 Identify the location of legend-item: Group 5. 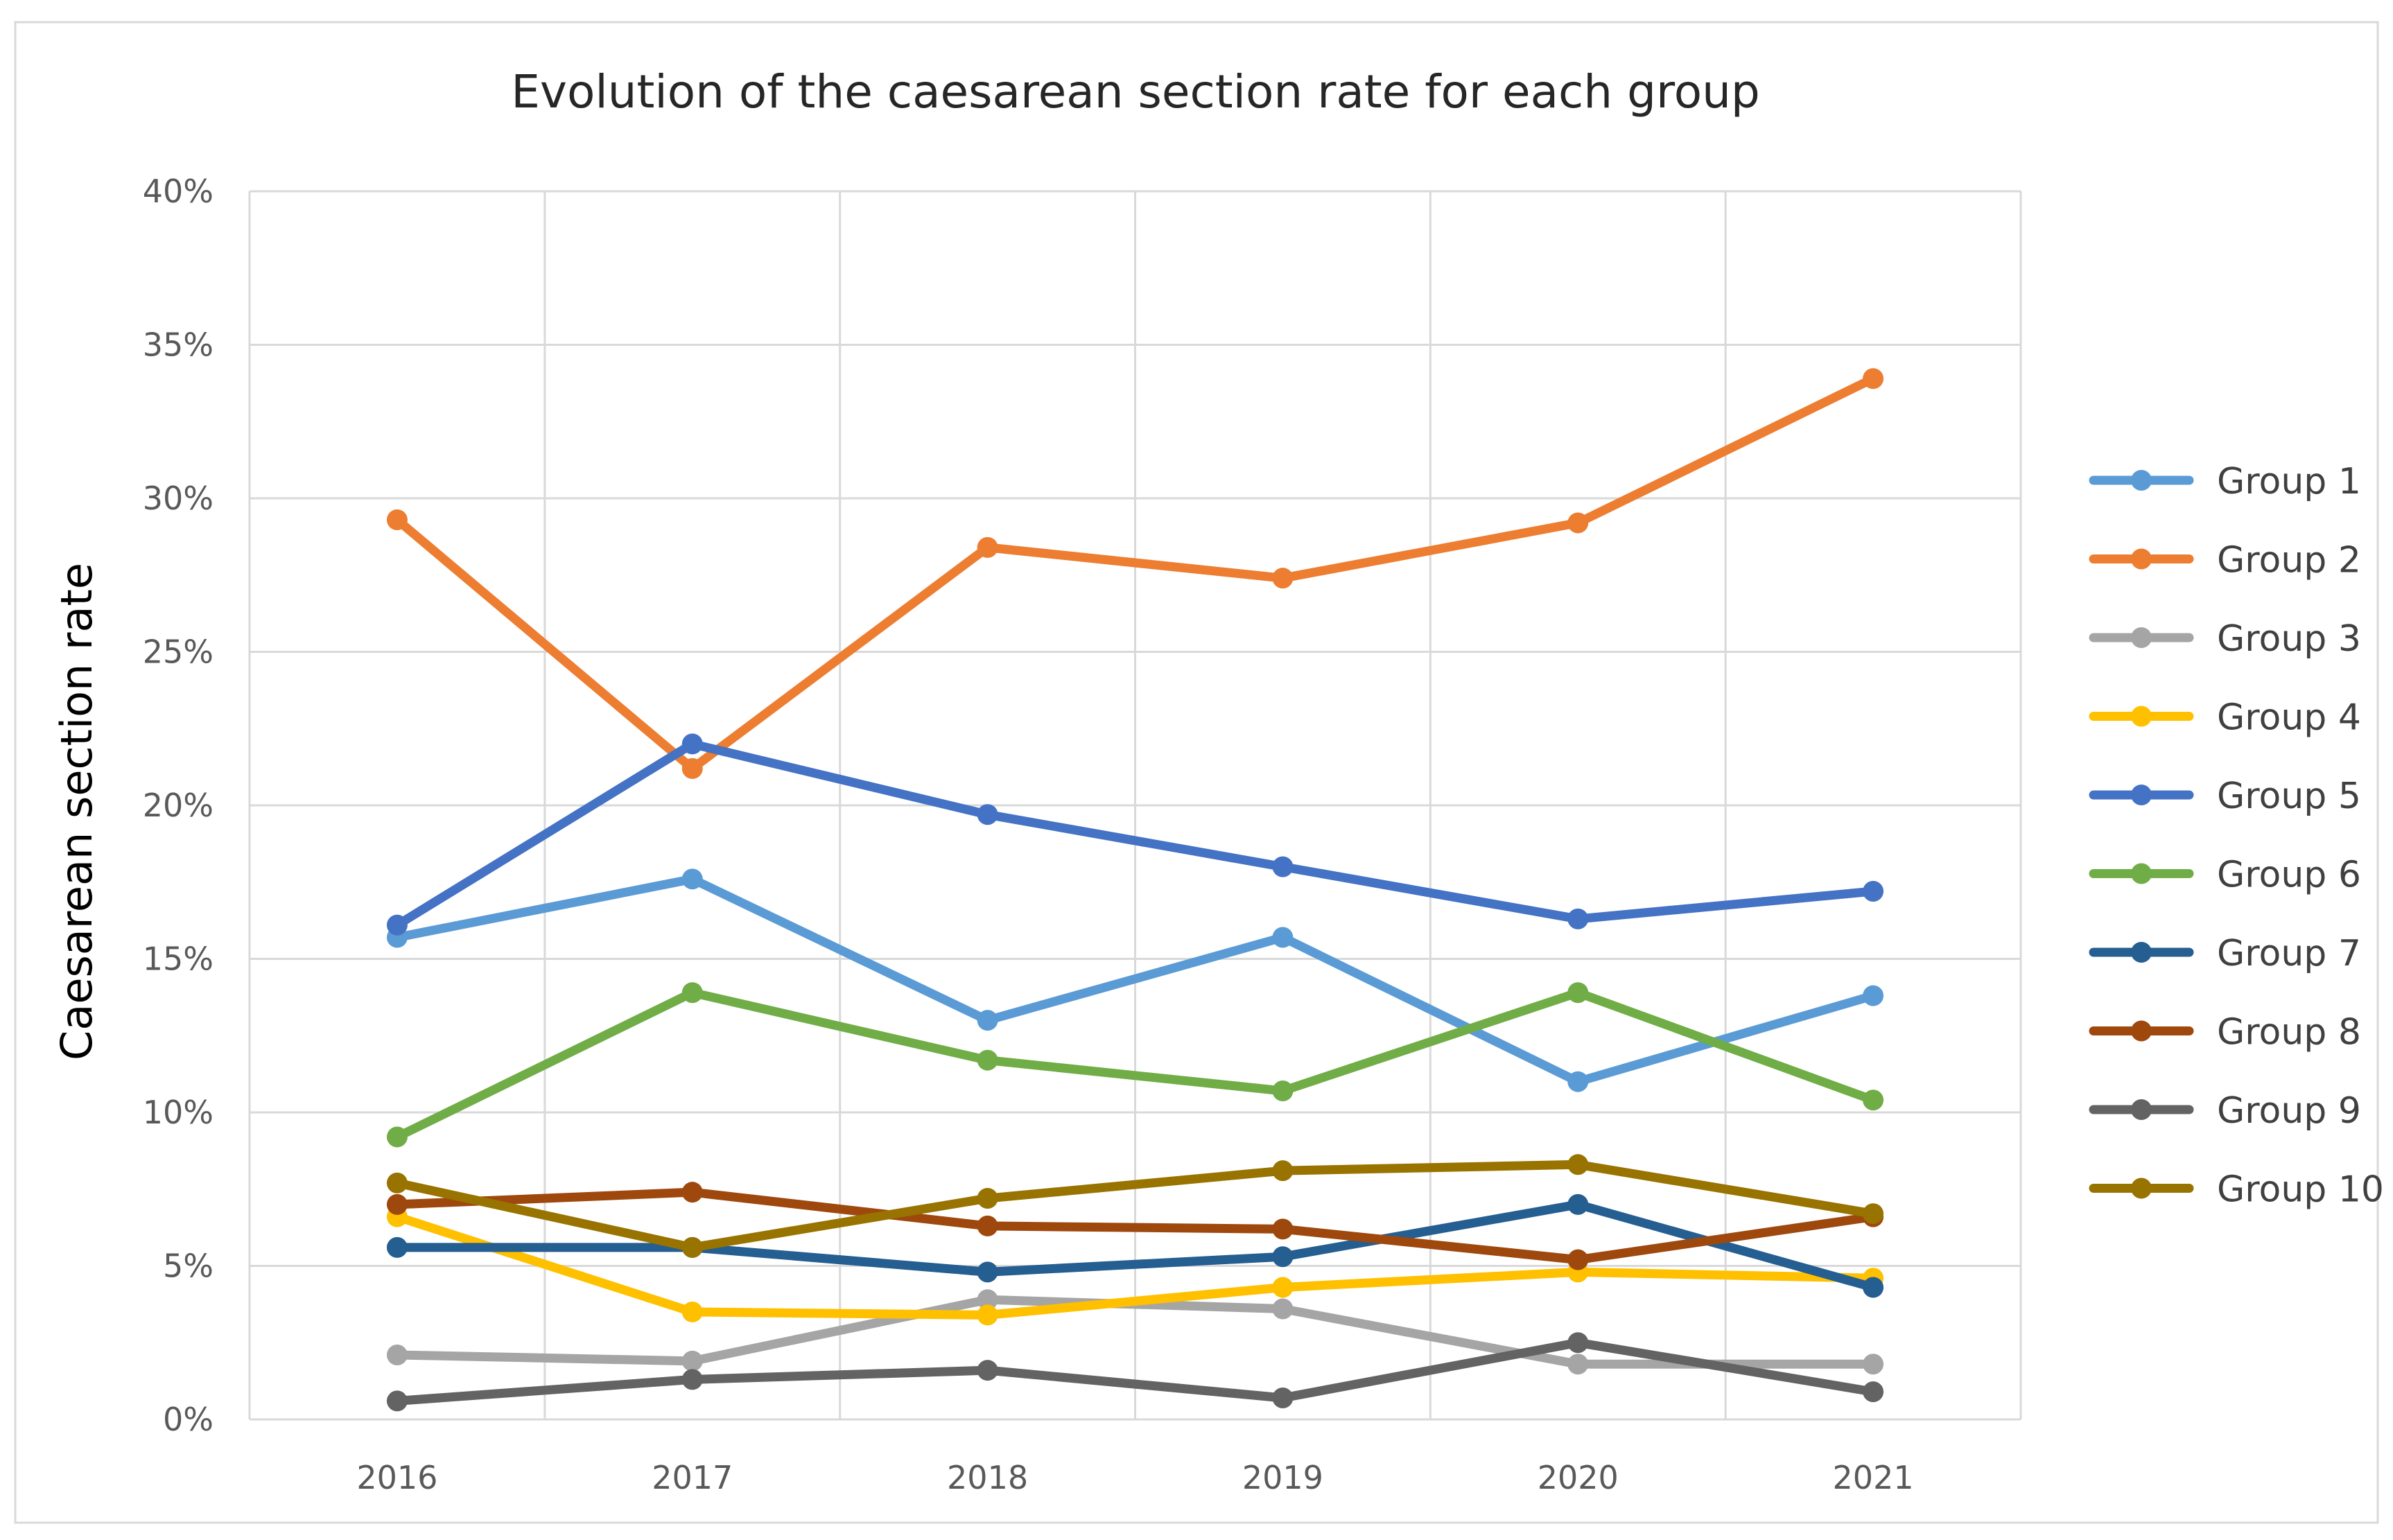
(2225, 796).